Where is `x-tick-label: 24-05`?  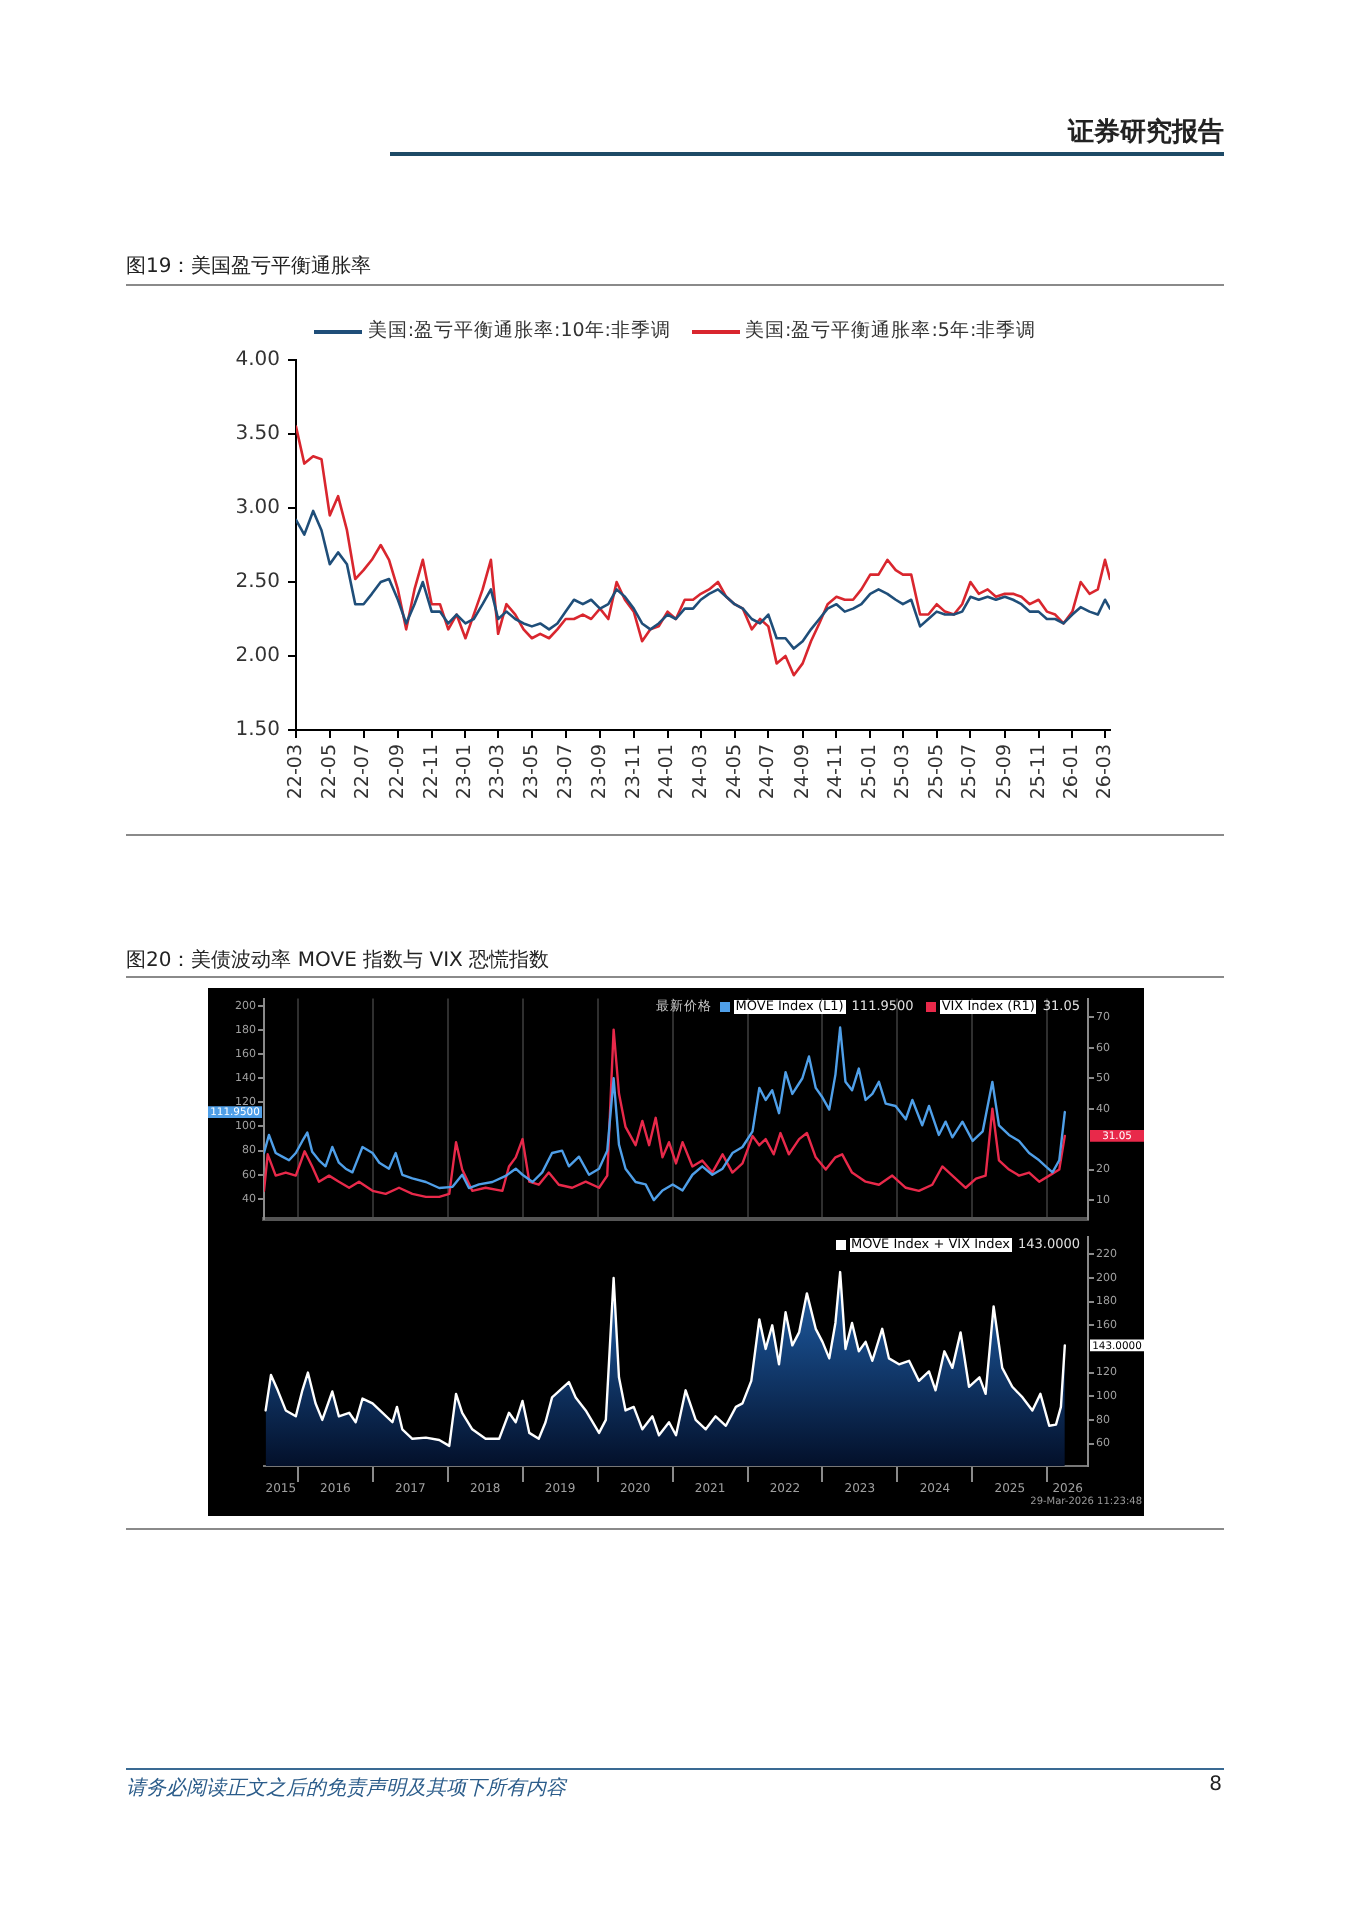 x-tick-label: 24-05 is located at coordinates (734, 772).